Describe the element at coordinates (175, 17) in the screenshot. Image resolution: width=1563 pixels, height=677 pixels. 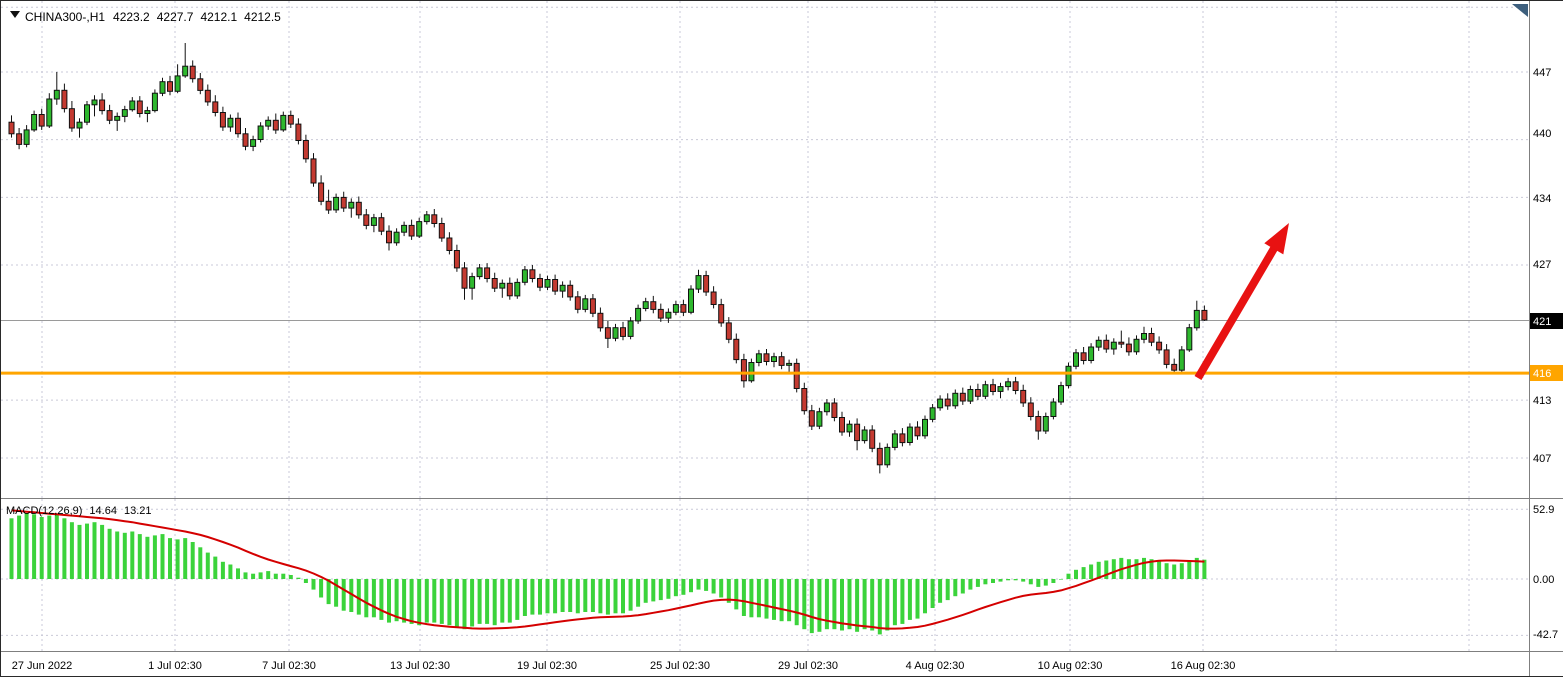
I see `quote-high: 4227.7` at that location.